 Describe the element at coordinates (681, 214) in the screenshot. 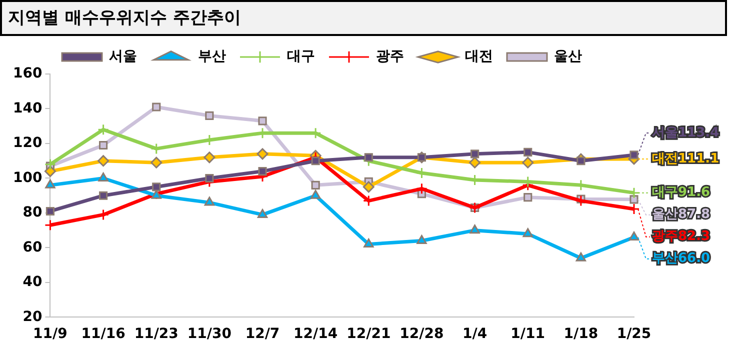

I see `annotation: 울산87.8` at that location.